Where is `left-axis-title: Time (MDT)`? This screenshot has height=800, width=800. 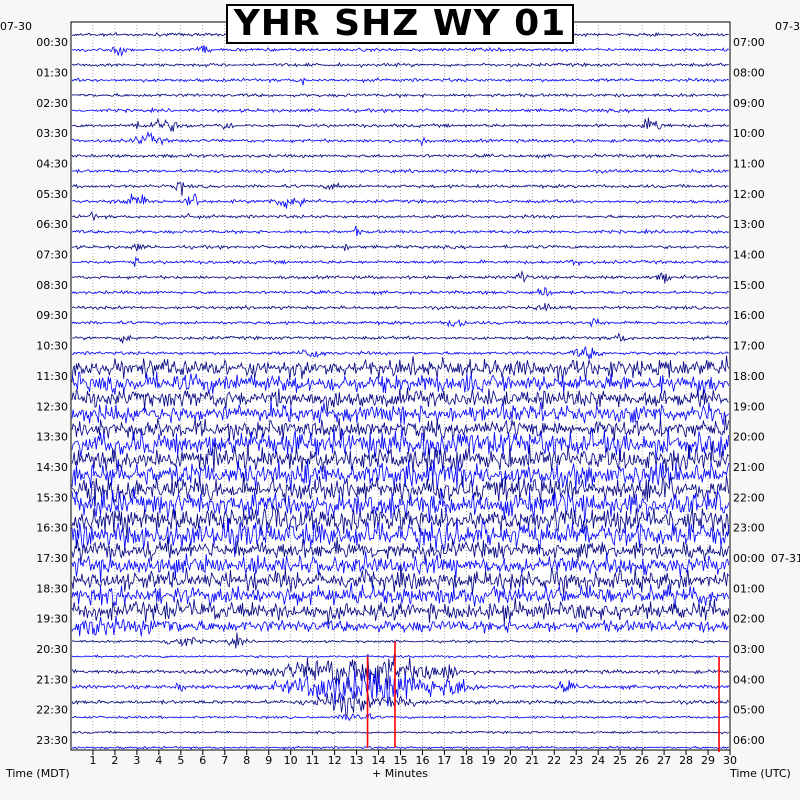 left-axis-title: Time (MDT) is located at coordinates (37, 773).